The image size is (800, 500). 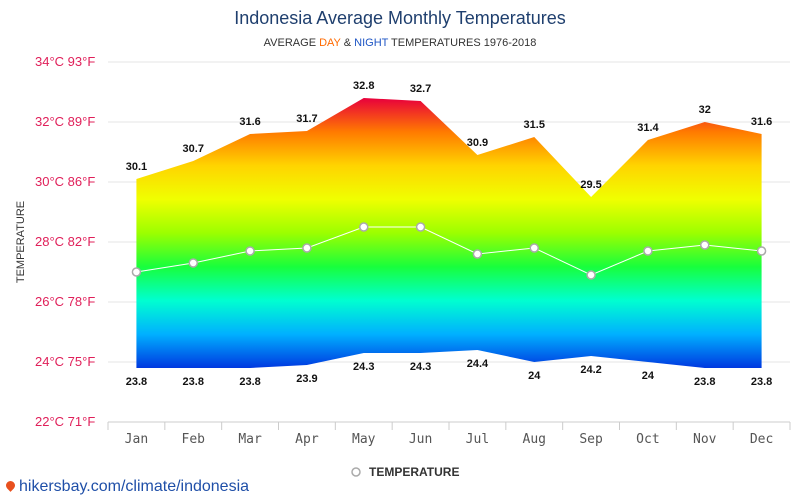 I want to click on y-tick-label: 26°C 78°F, so click(x=65, y=301).